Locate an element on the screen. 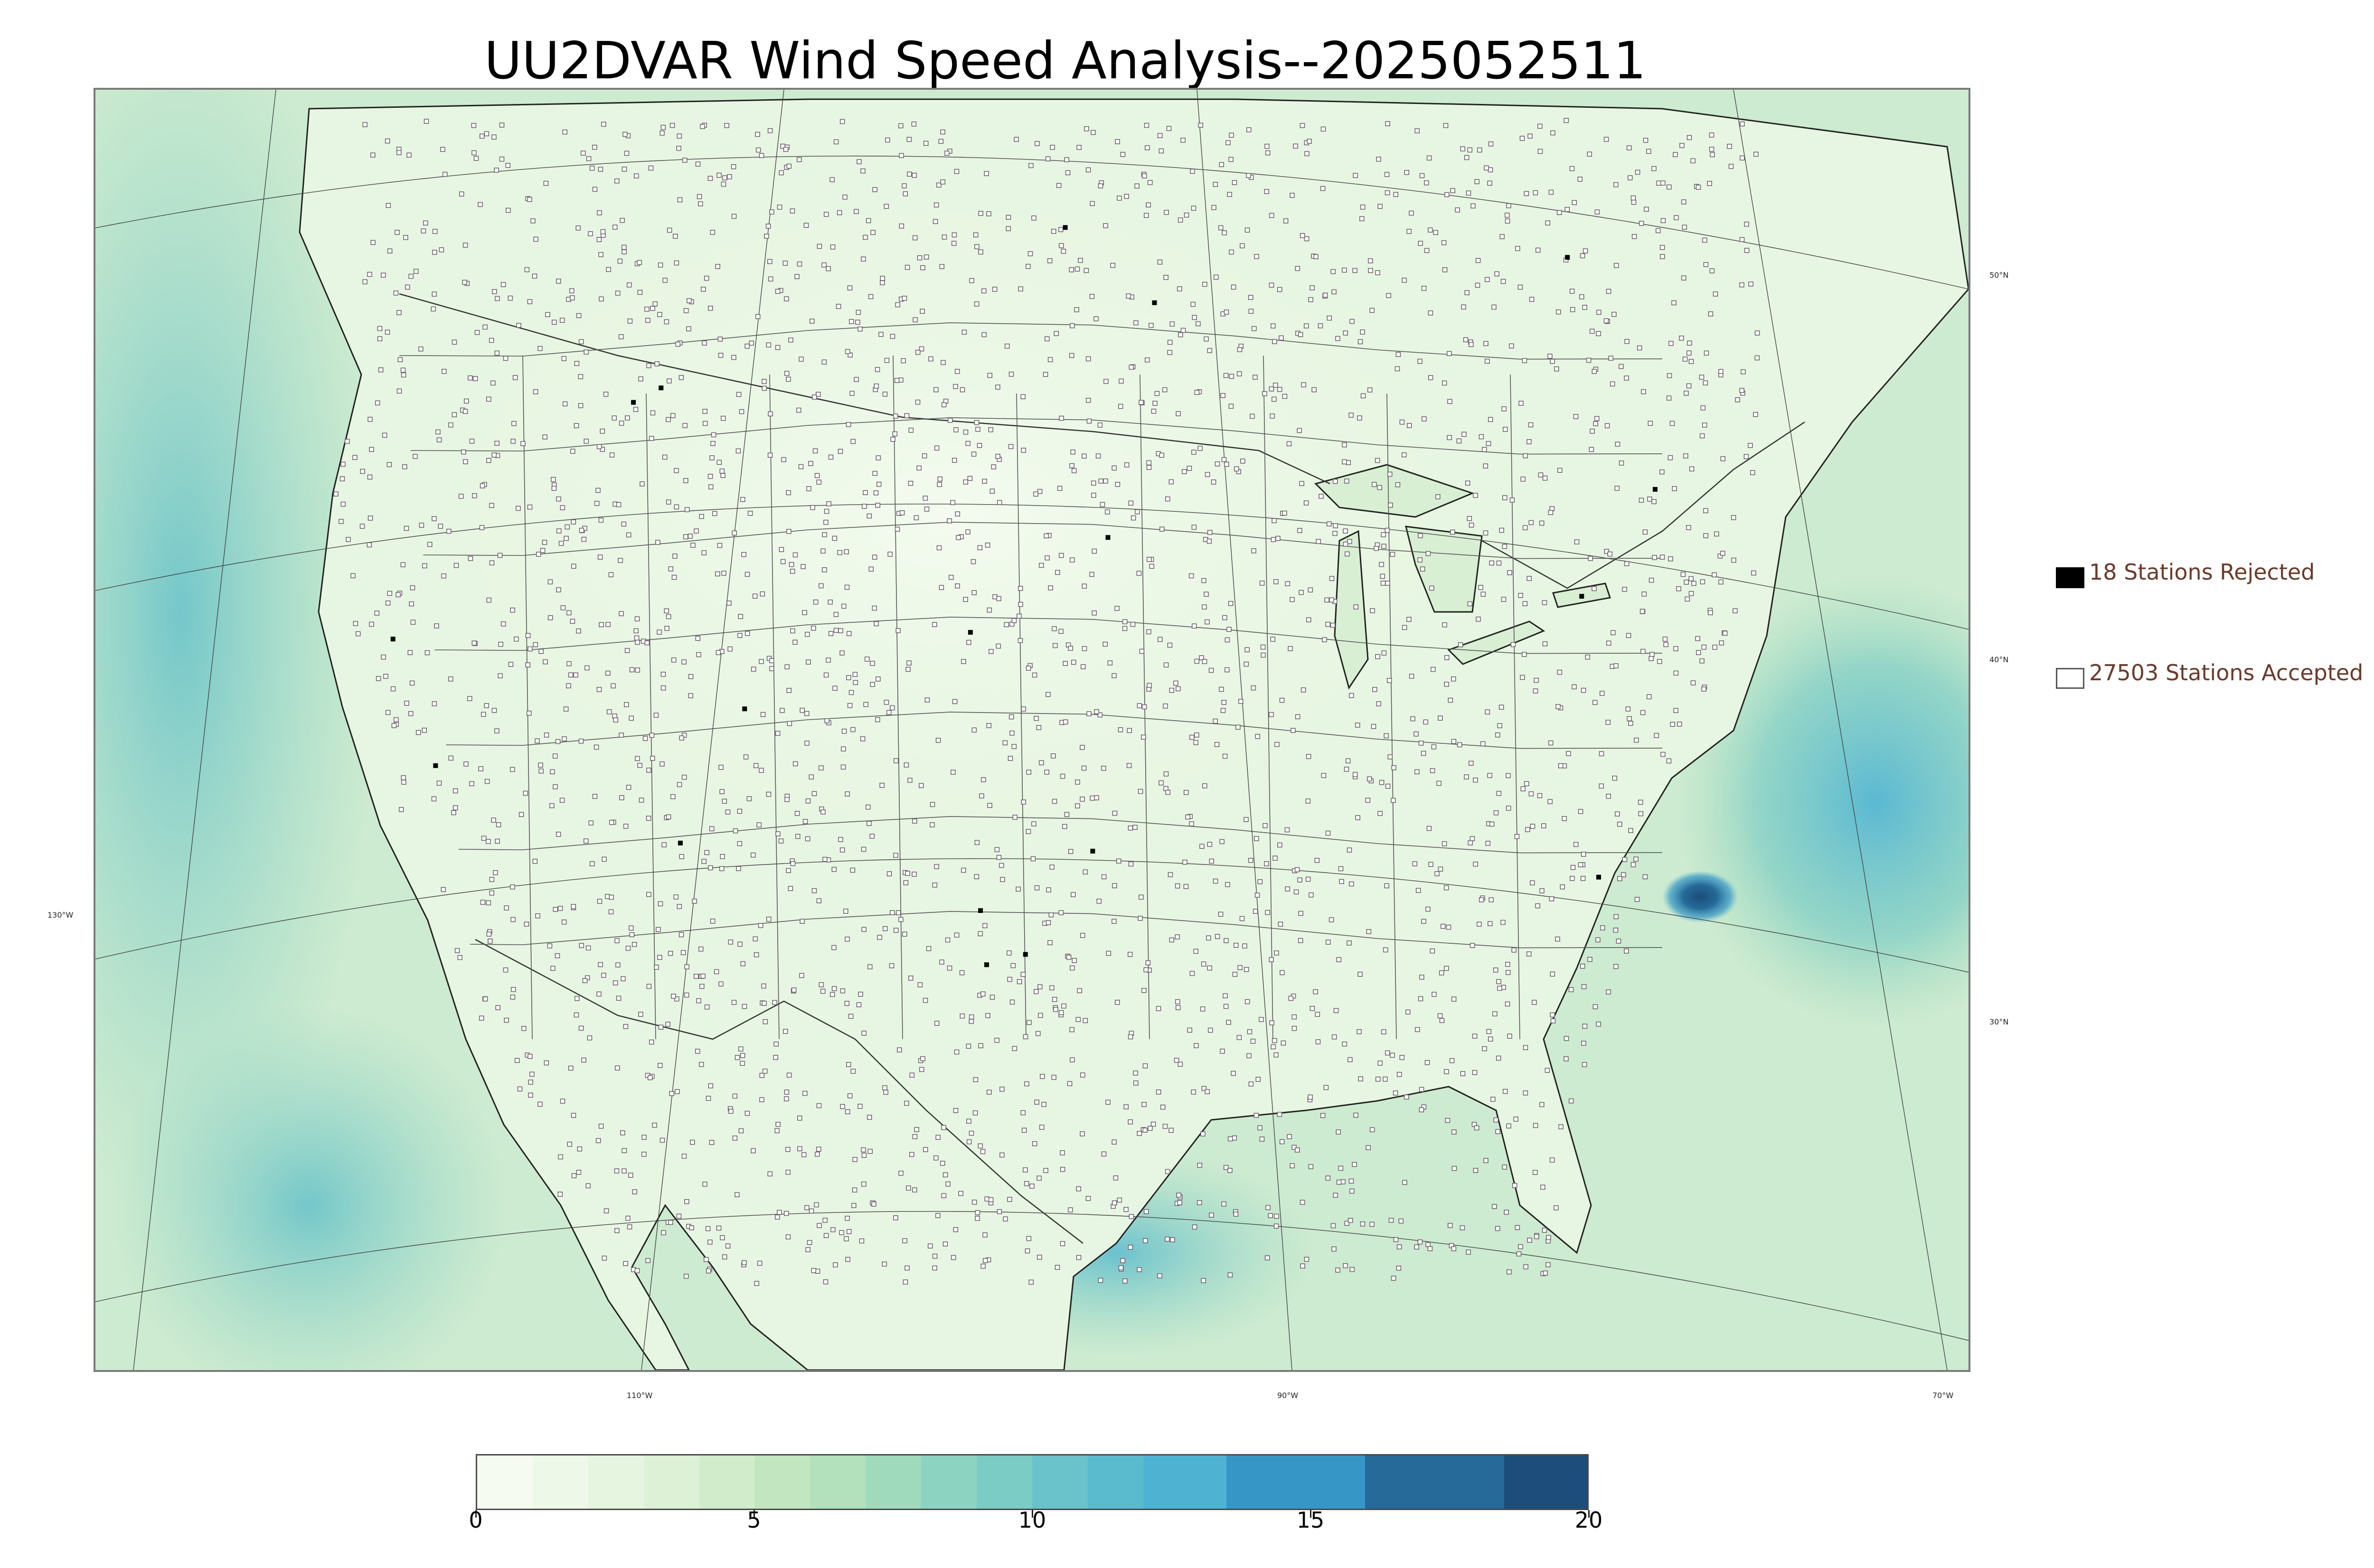 The image size is (2374, 1568). lake-huron is located at coordinates (1444, 570).